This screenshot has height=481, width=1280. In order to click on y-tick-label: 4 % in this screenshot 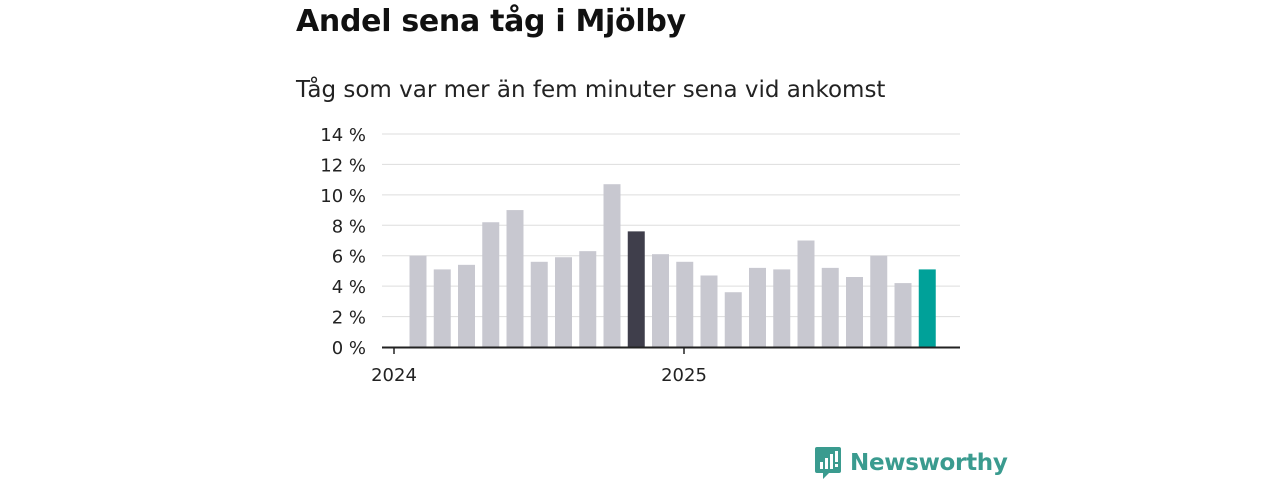, I will do `click(349, 287)`.